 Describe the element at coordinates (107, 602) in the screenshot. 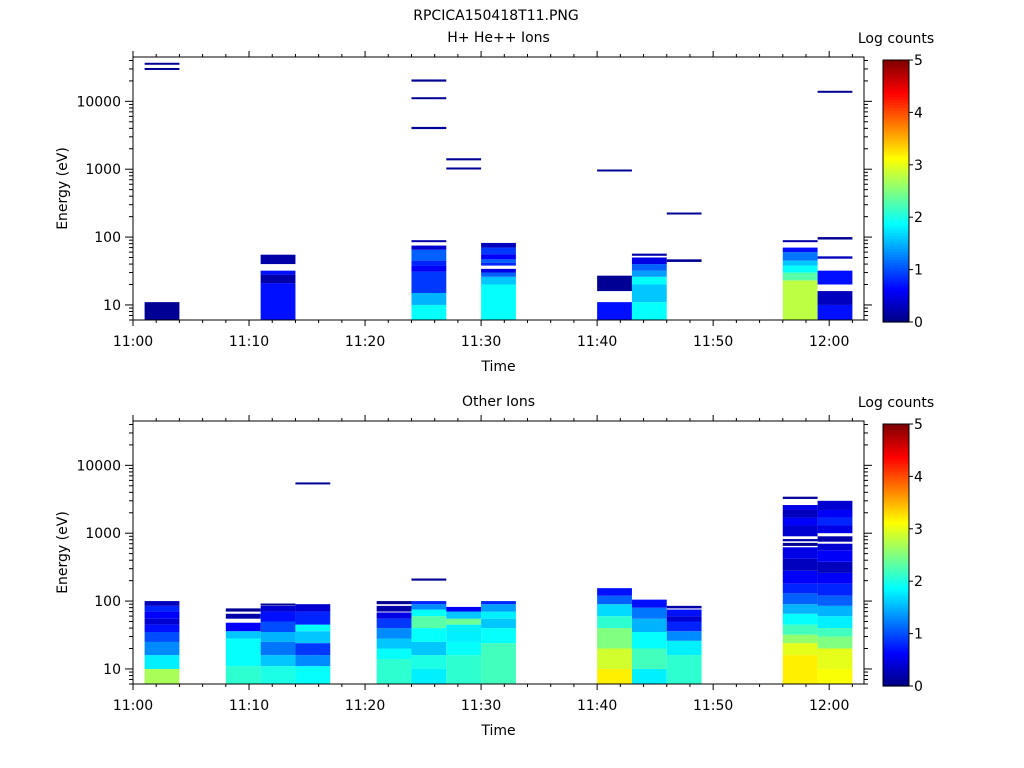

I see `y-tick-label: 100` at that location.